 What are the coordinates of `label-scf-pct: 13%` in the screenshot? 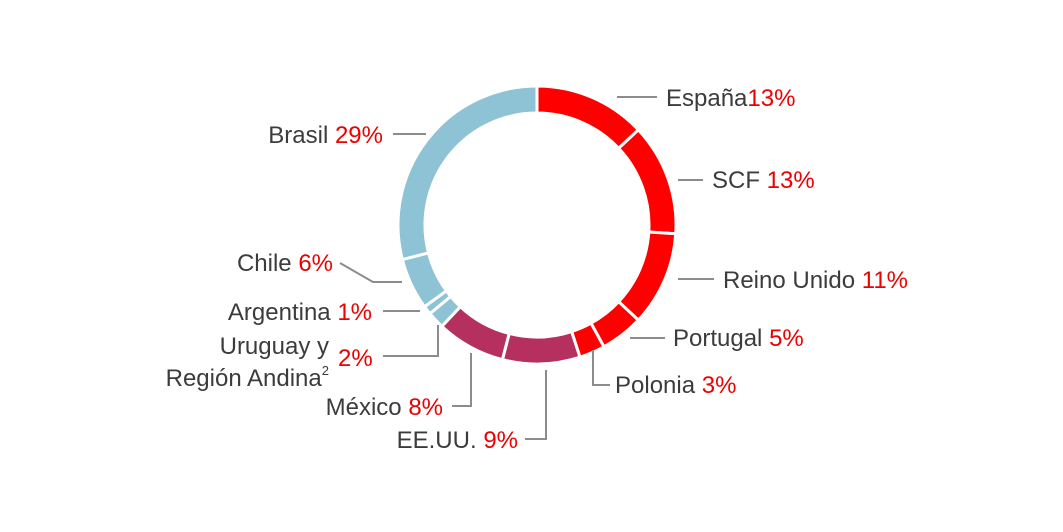 It's located at (791, 180).